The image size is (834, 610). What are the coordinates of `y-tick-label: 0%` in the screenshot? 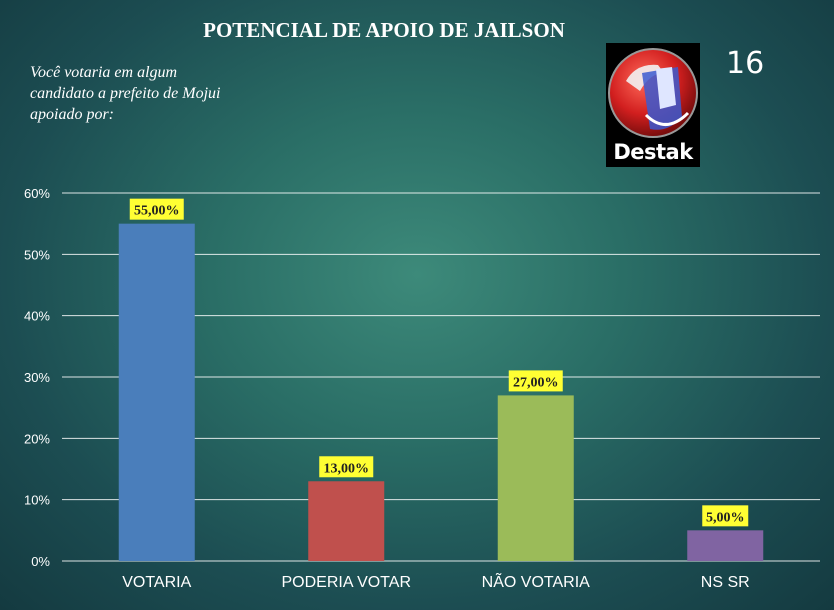 It's located at (40, 561).